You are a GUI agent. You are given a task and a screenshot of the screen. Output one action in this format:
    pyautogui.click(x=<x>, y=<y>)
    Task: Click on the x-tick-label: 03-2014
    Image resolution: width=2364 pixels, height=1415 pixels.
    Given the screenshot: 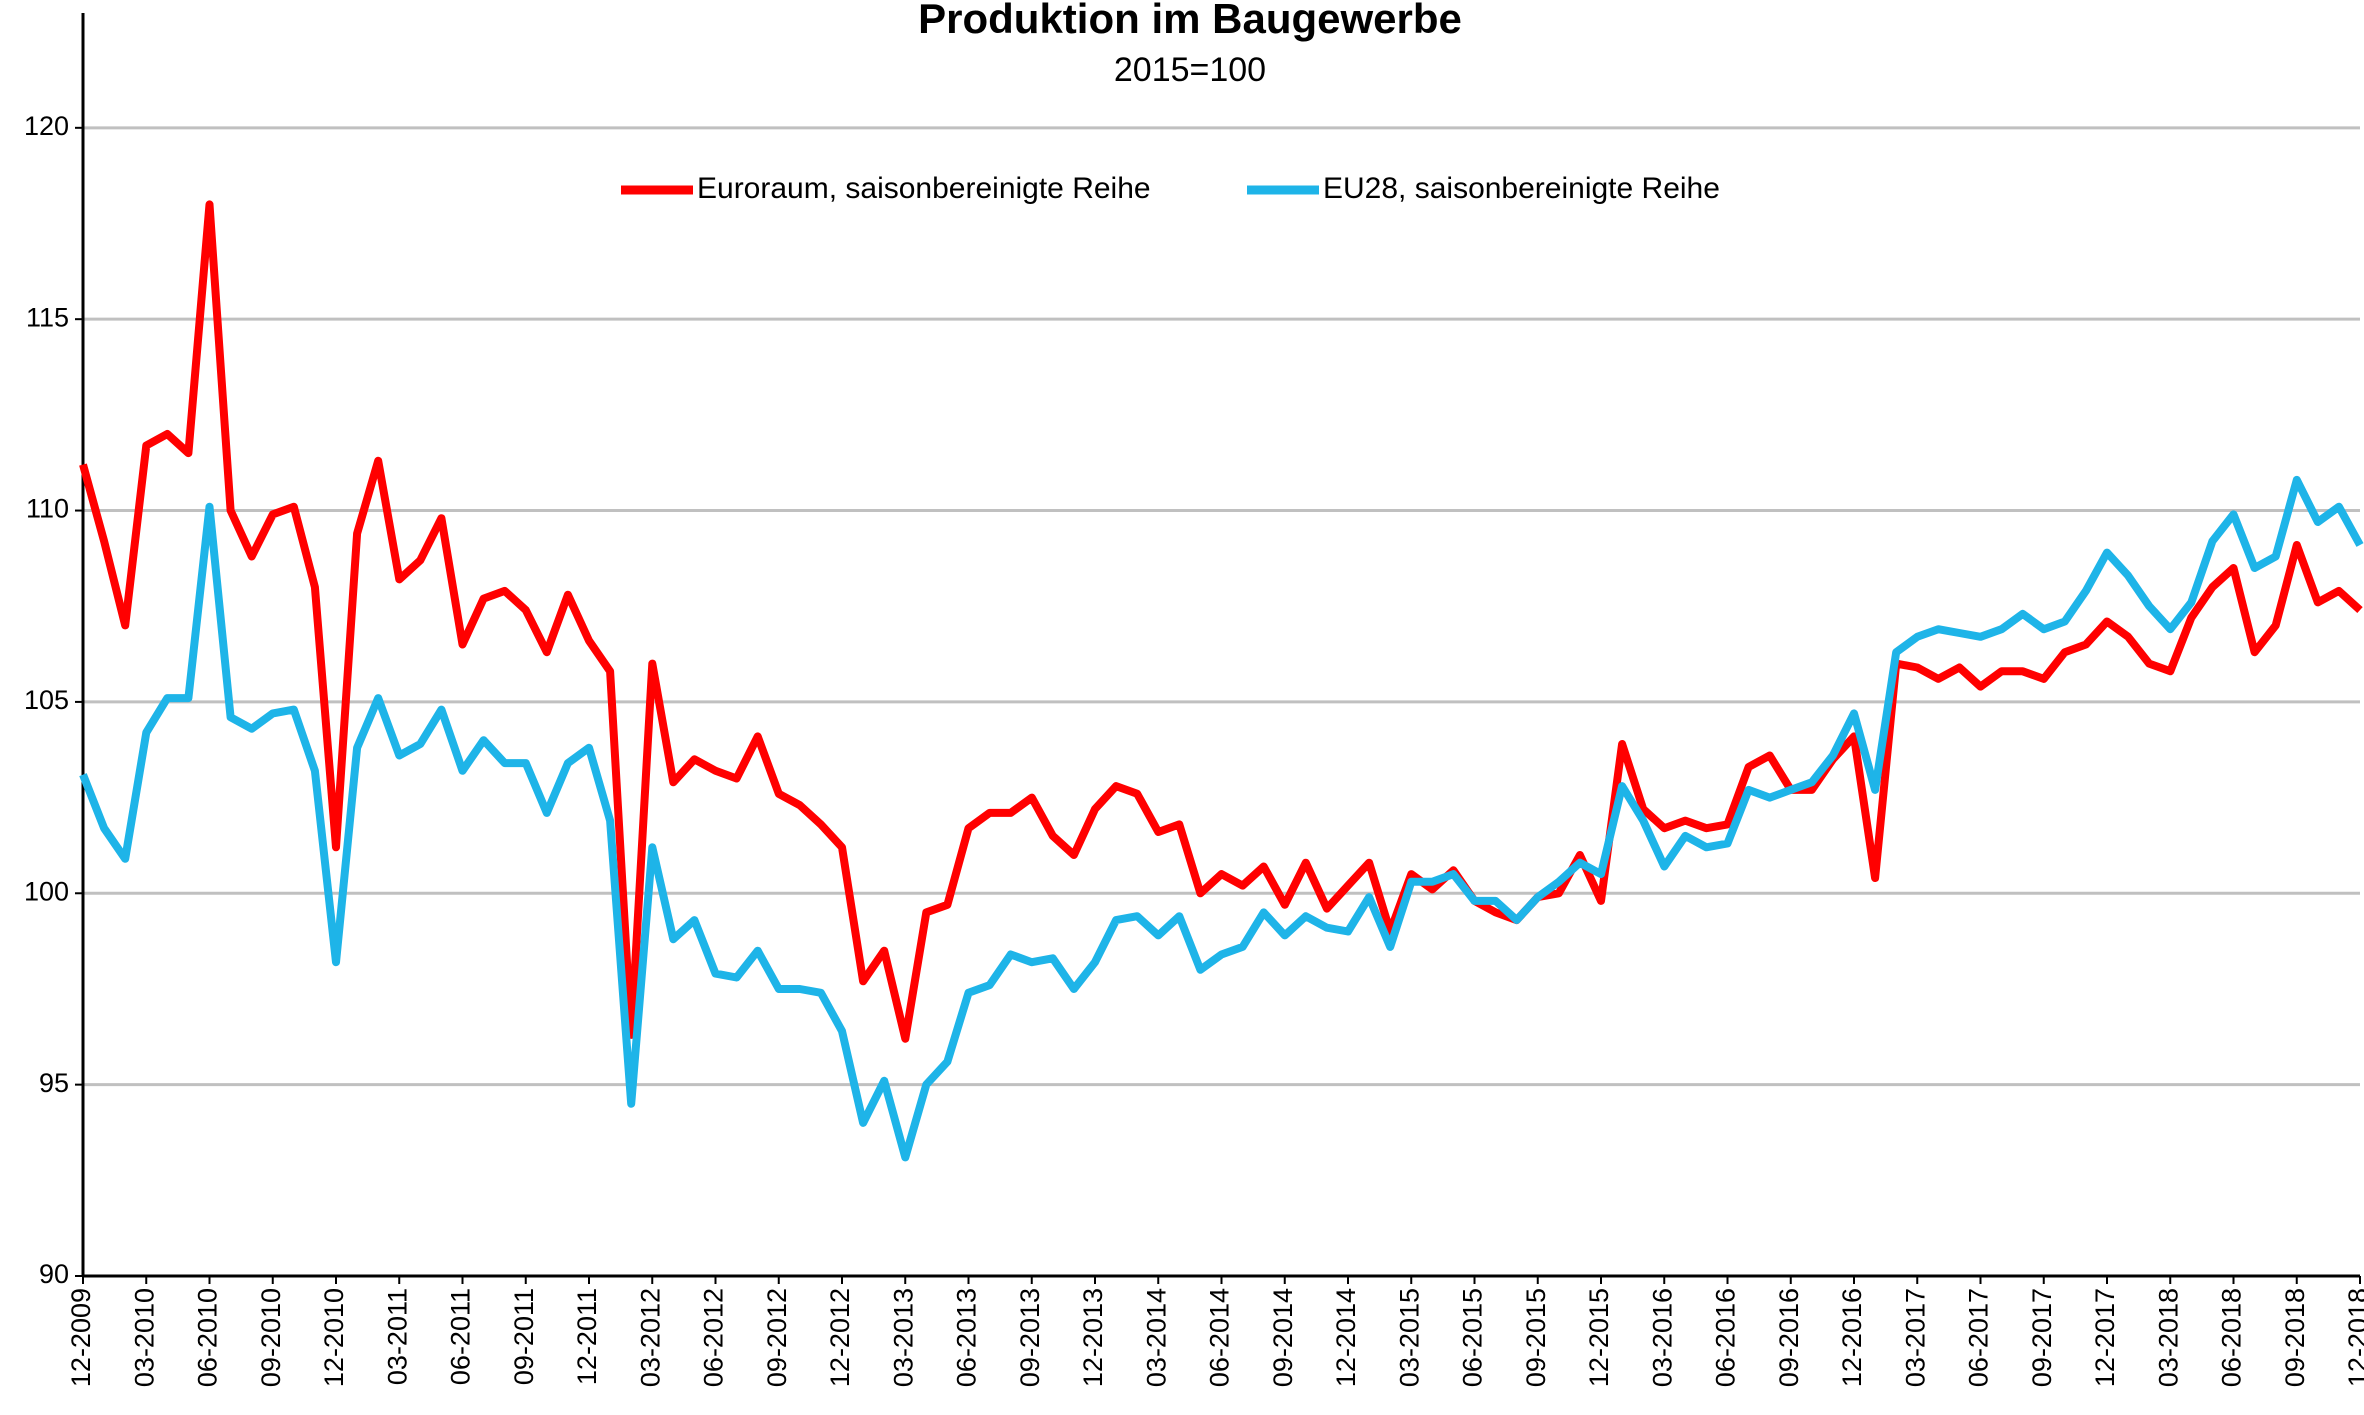 What is the action you would take?
    pyautogui.click(x=1156, y=1337)
    